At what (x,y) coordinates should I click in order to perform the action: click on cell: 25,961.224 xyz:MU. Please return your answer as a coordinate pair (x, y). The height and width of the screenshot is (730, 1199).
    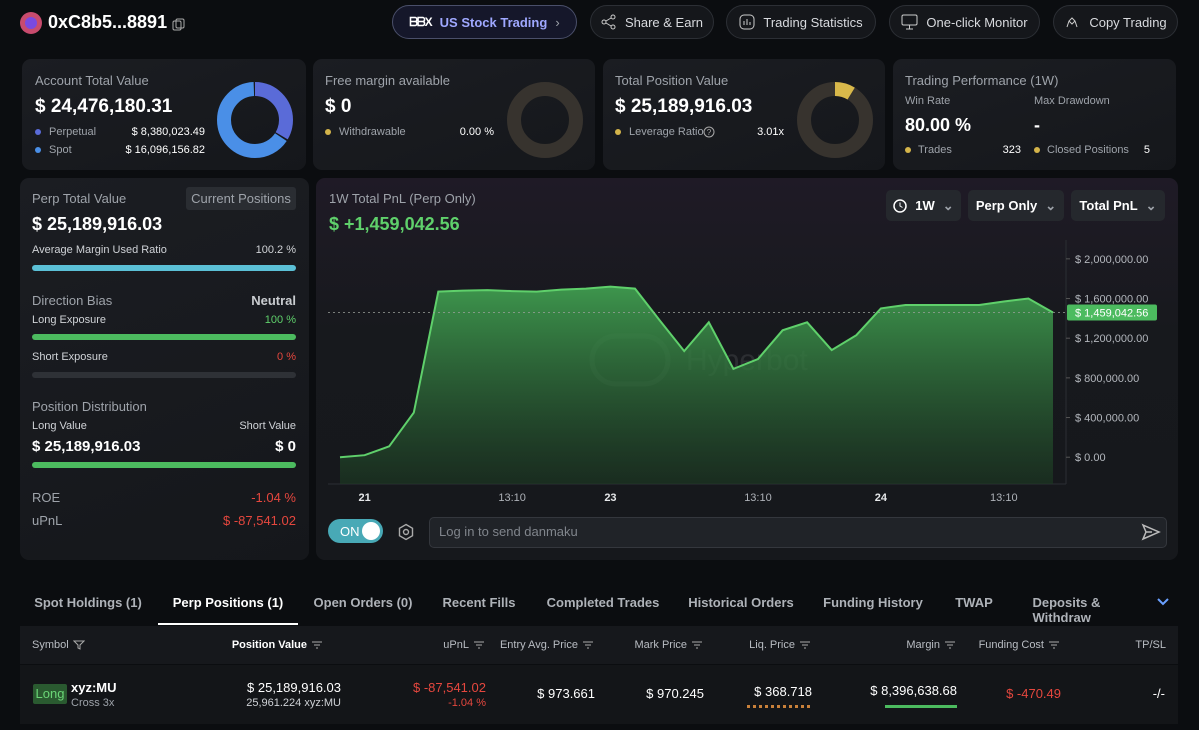
    Looking at the image, I should click on (293, 703).